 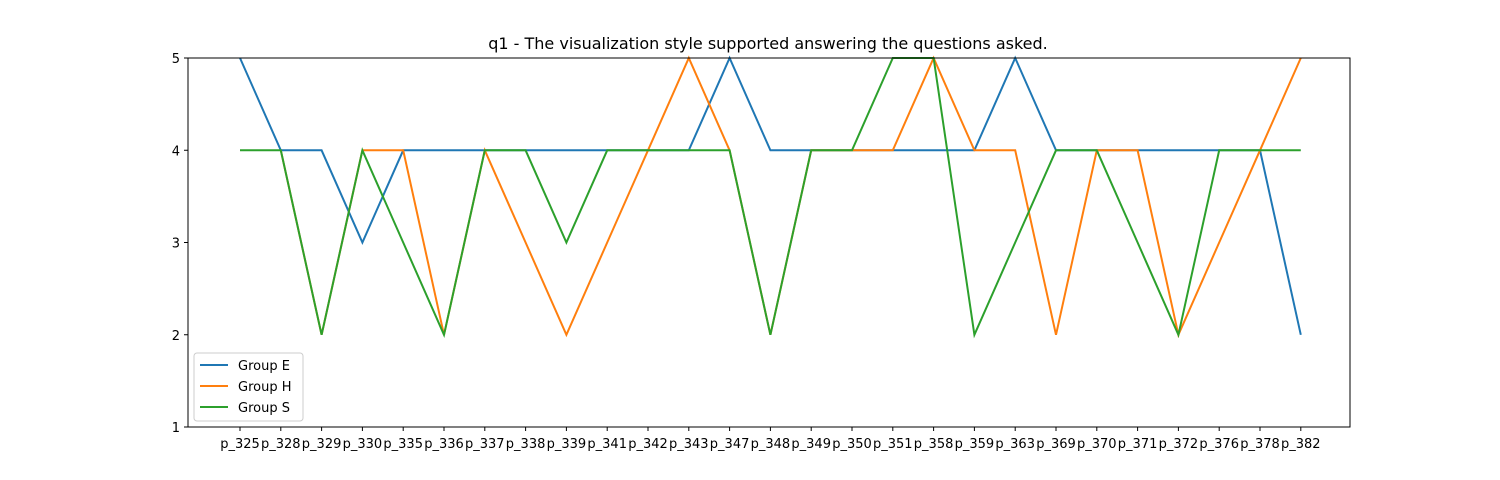 What do you see at coordinates (1138, 444) in the screenshot?
I see `x-tick-label: p_371` at bounding box center [1138, 444].